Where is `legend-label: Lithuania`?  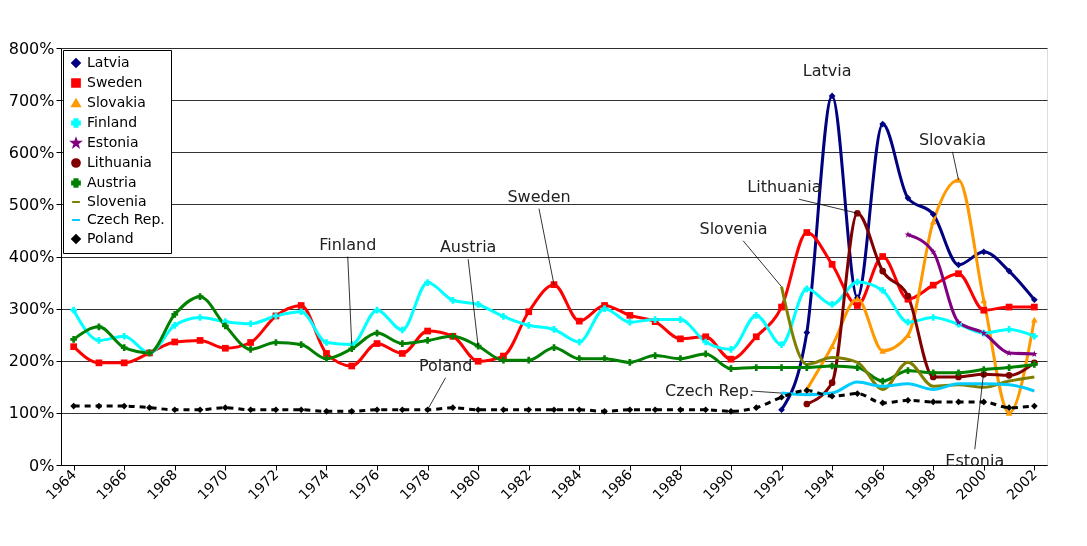 legend-label: Lithuania is located at coordinates (119, 162).